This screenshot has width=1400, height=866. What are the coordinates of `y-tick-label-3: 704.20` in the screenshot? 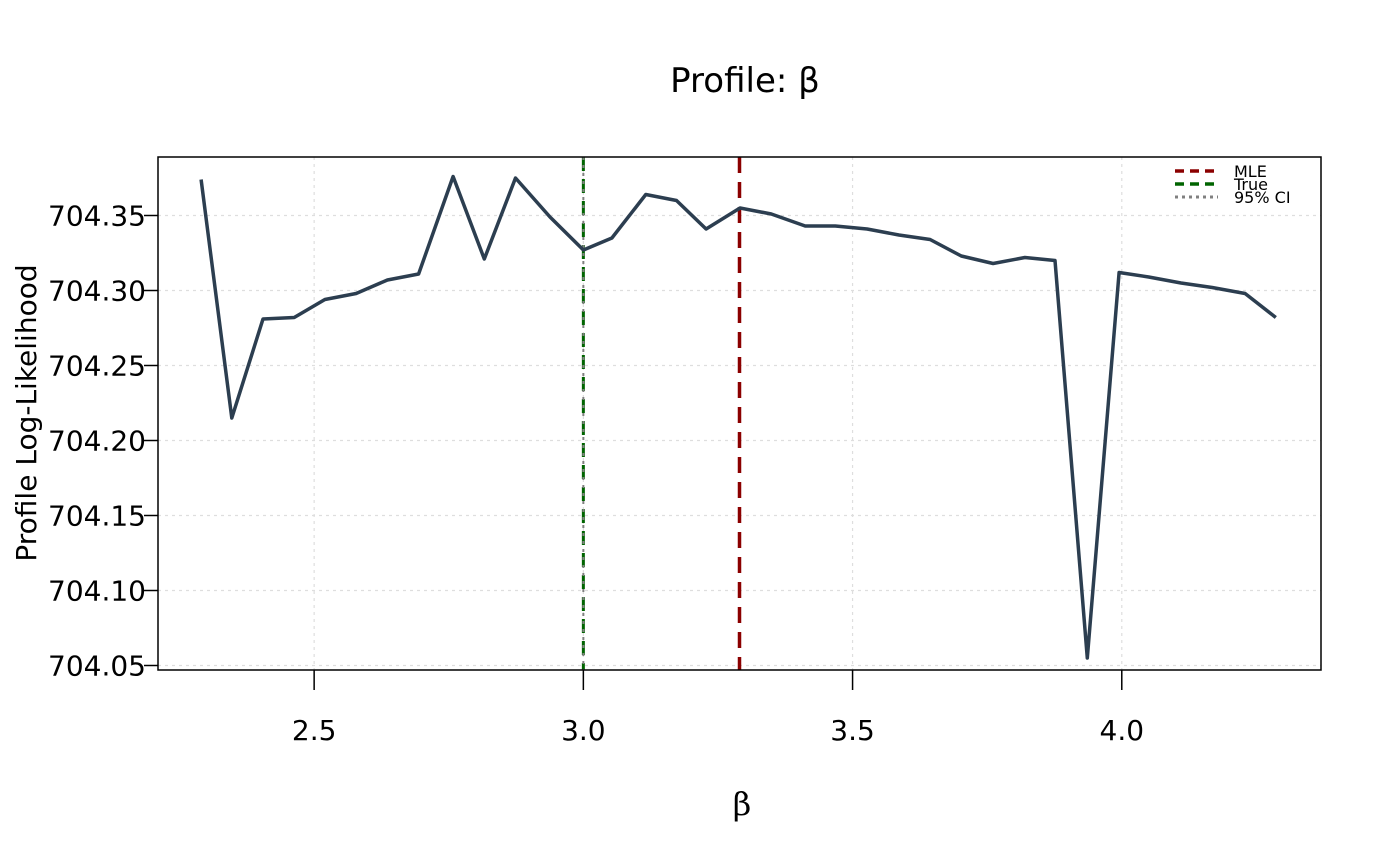 It's located at (97, 441).